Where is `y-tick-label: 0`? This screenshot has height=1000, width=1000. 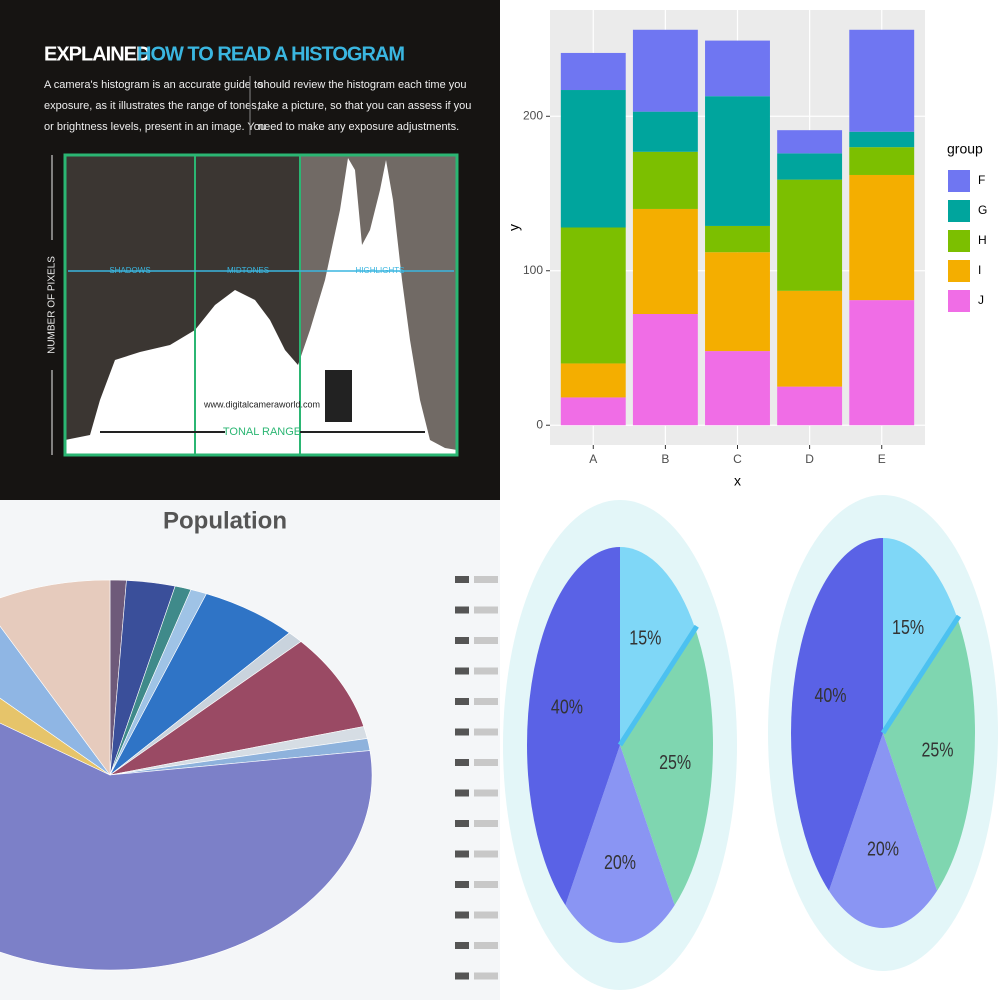 y-tick-label: 0 is located at coordinates (539, 424).